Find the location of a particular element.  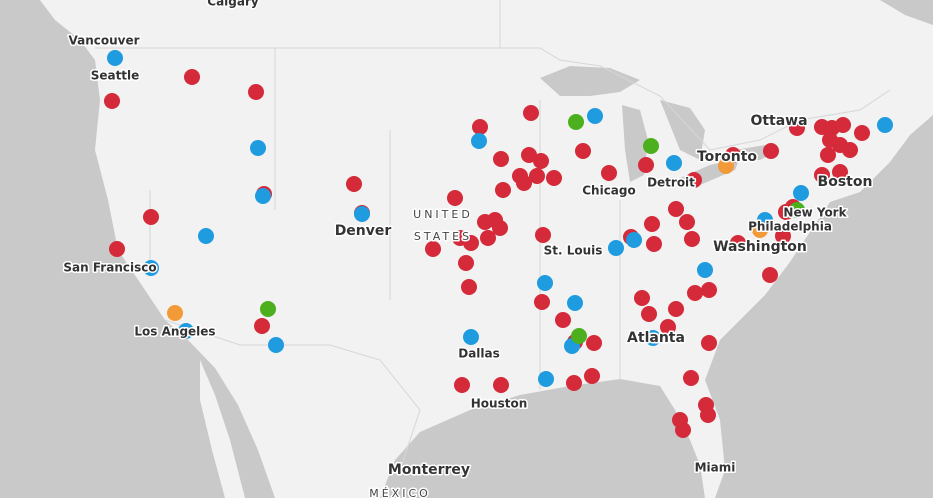

country-label: STATES is located at coordinates (443, 236).